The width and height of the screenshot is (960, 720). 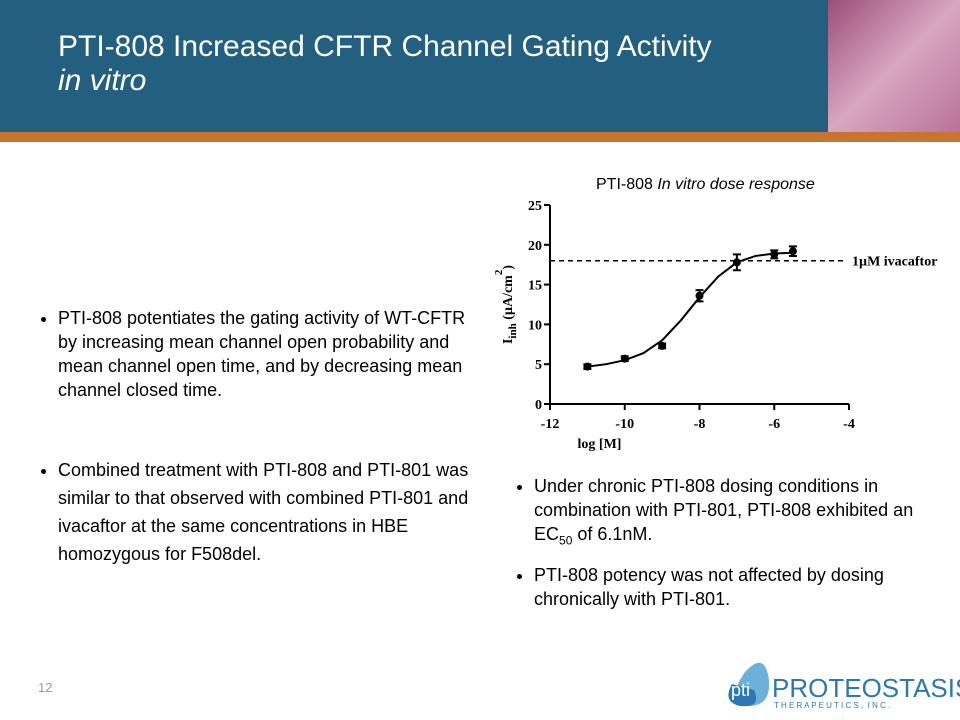 What do you see at coordinates (508, 267) in the screenshot?
I see `y-axis-label-part: )` at bounding box center [508, 267].